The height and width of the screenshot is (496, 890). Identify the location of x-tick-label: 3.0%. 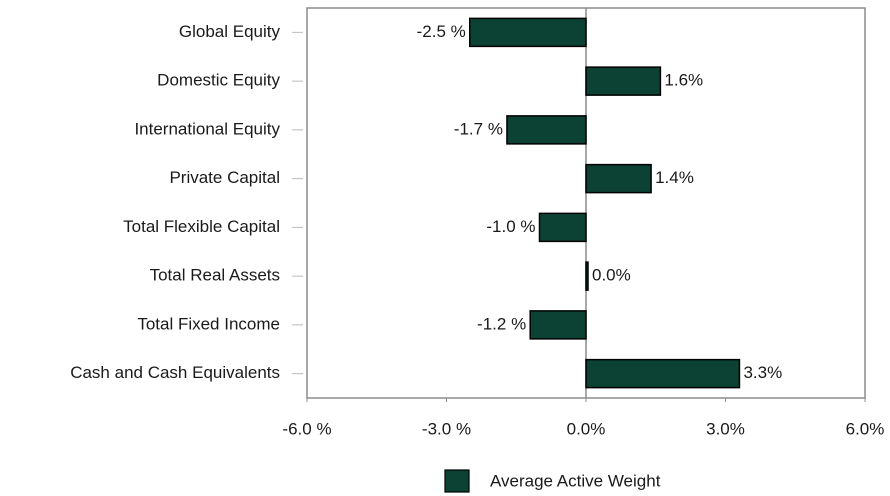
(725, 428).